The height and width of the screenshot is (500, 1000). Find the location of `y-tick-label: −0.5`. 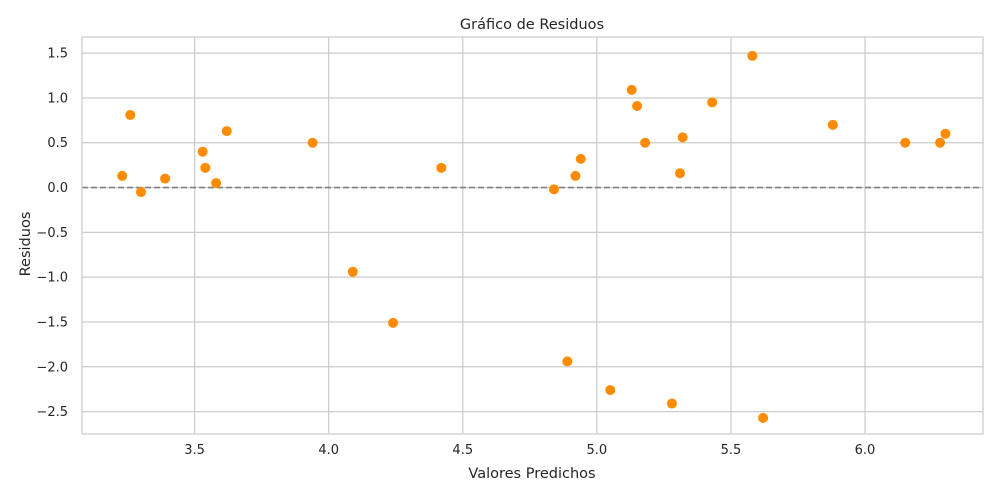

y-tick-label: −0.5 is located at coordinates (52, 233).